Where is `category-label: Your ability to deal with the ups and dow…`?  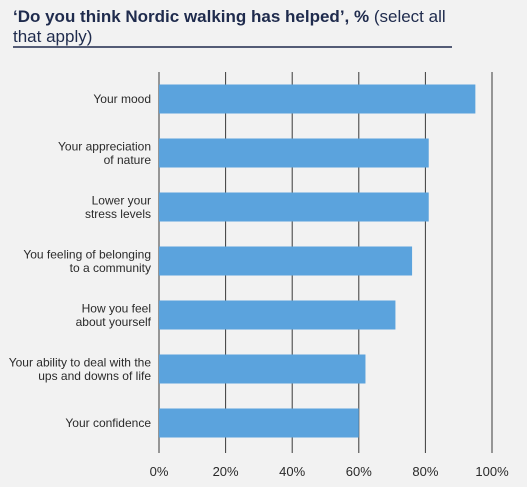
category-label: Your ability to deal with the ups and dow… is located at coordinates (80, 369).